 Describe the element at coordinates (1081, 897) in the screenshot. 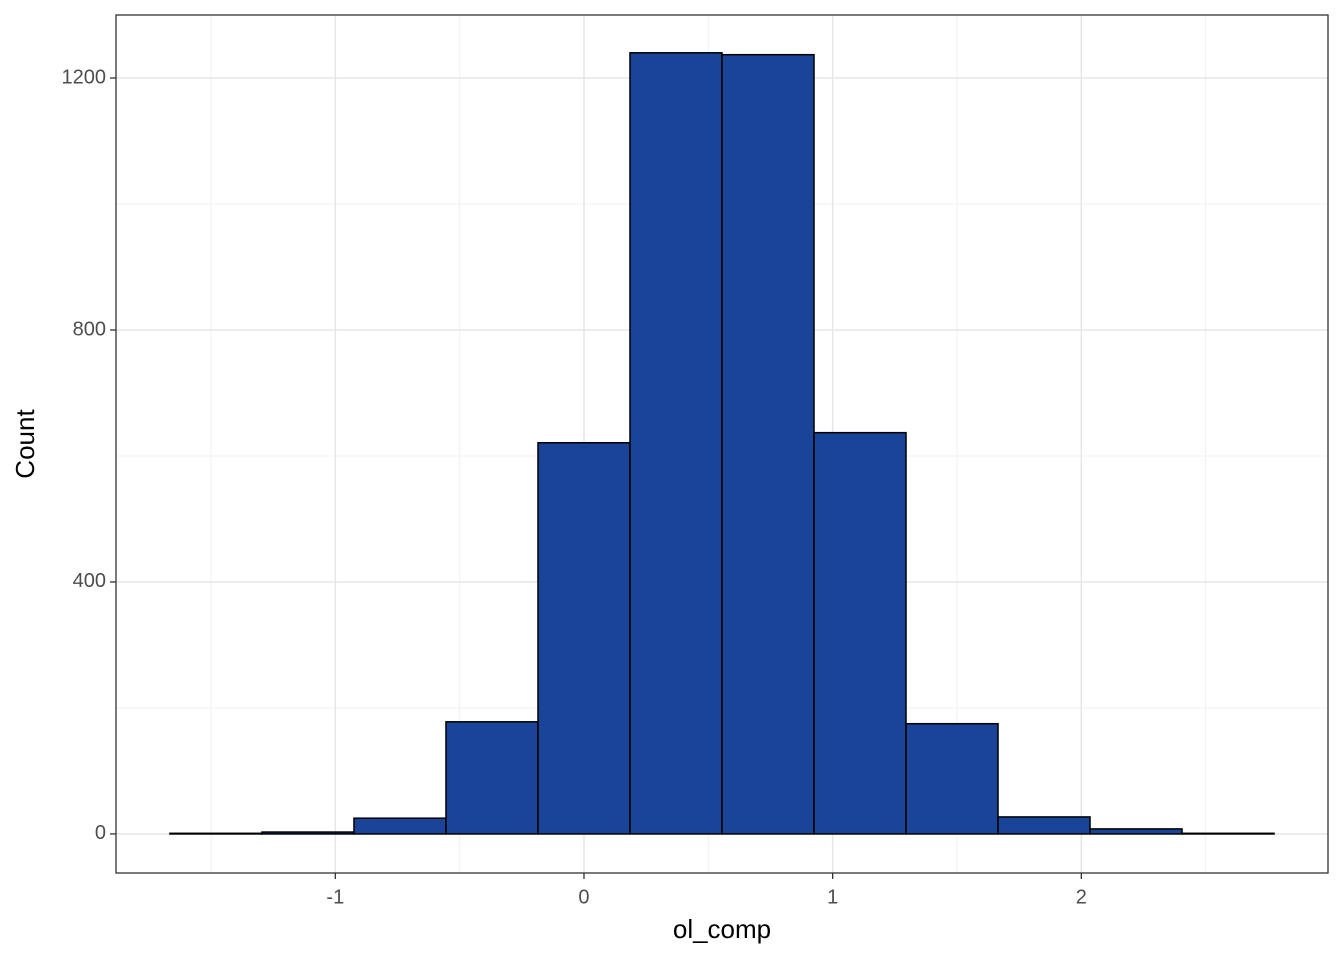

I see `x-tick-label: 2` at that location.